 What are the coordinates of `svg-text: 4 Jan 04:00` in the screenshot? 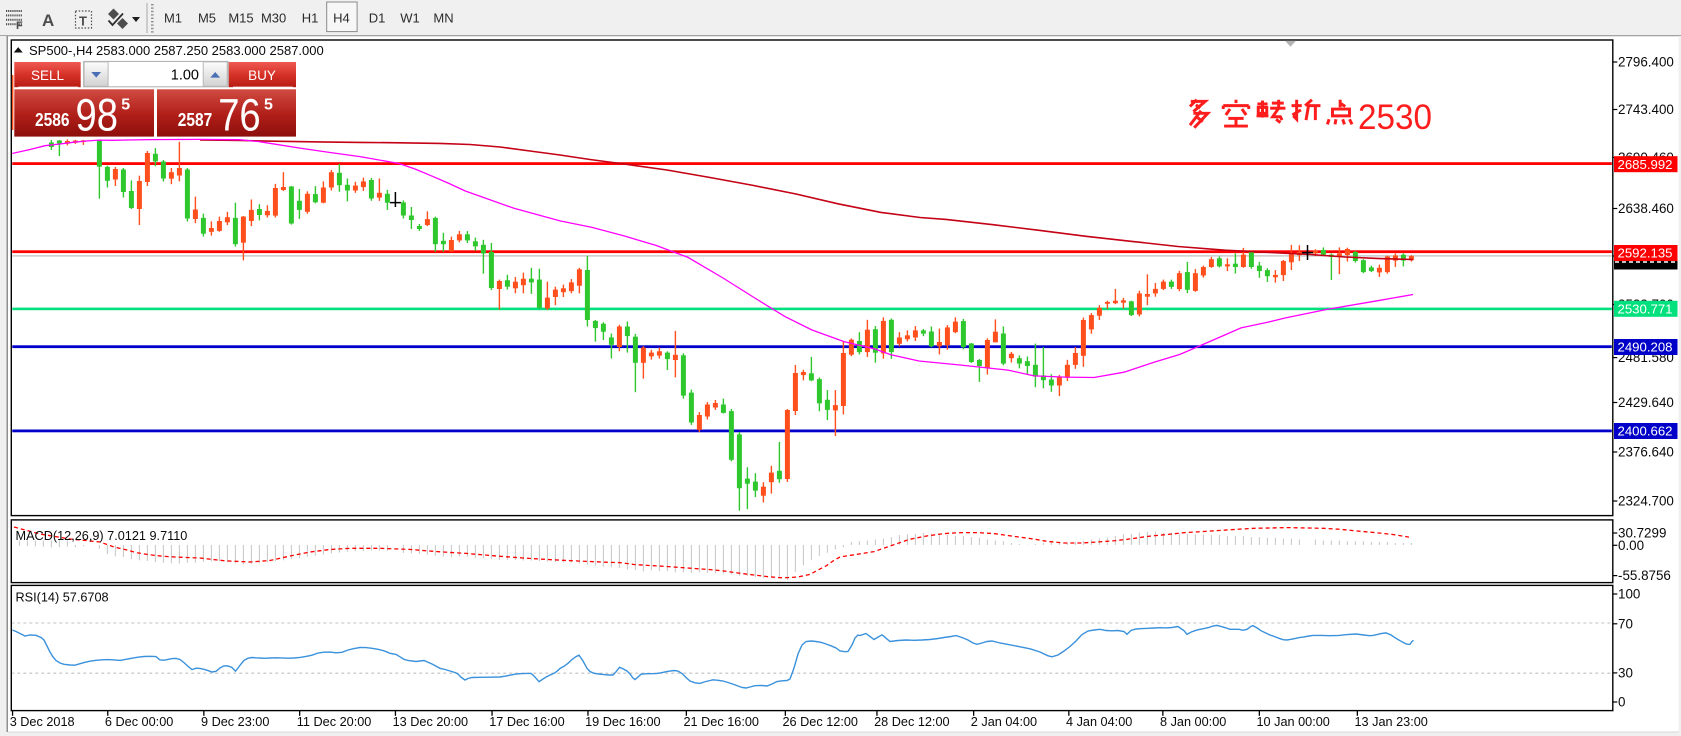 It's located at (1099, 722).